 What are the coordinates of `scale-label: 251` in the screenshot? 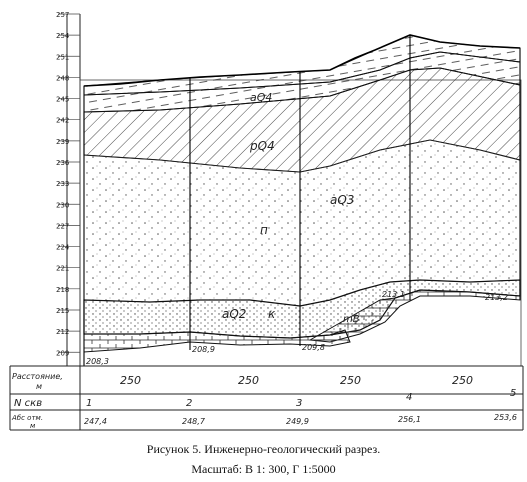 It's located at (62, 57).